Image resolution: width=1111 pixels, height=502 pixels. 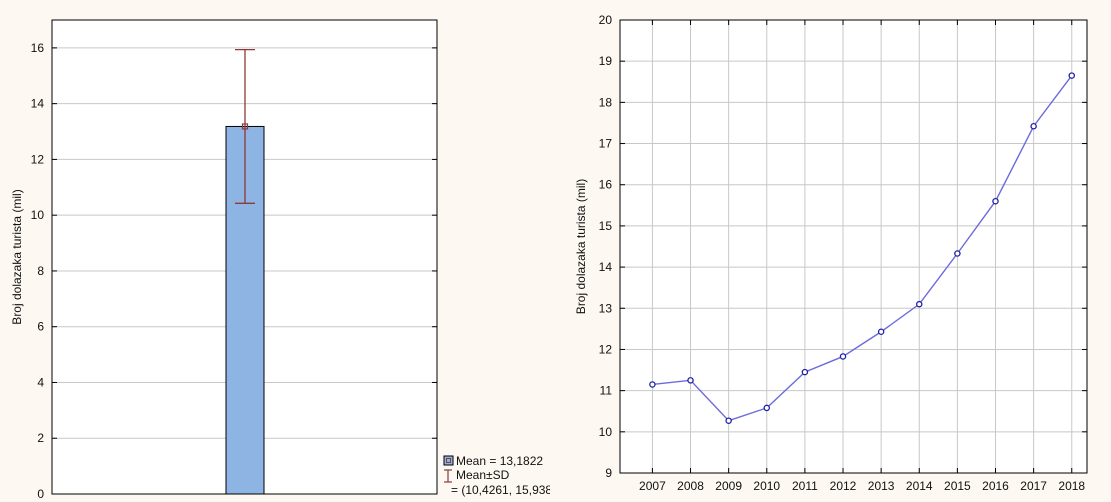 What do you see at coordinates (766, 486) in the screenshot?
I see `x-tick-label: 2010` at bounding box center [766, 486].